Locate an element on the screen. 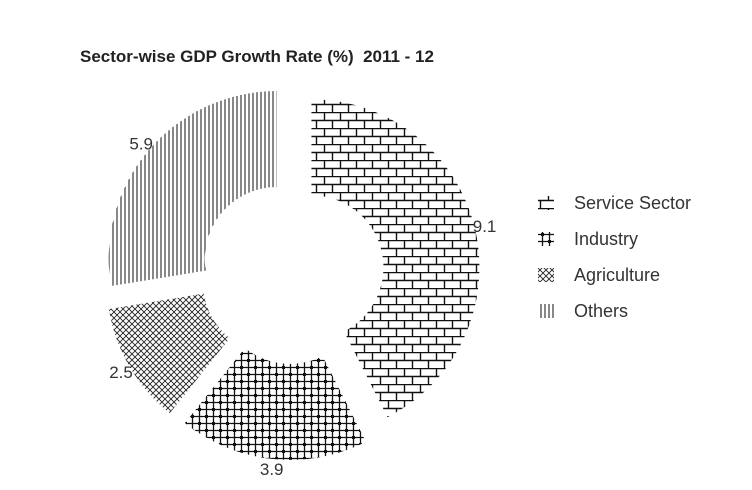 The image size is (752, 490). slice-agriculture is located at coordinates (169, 353).